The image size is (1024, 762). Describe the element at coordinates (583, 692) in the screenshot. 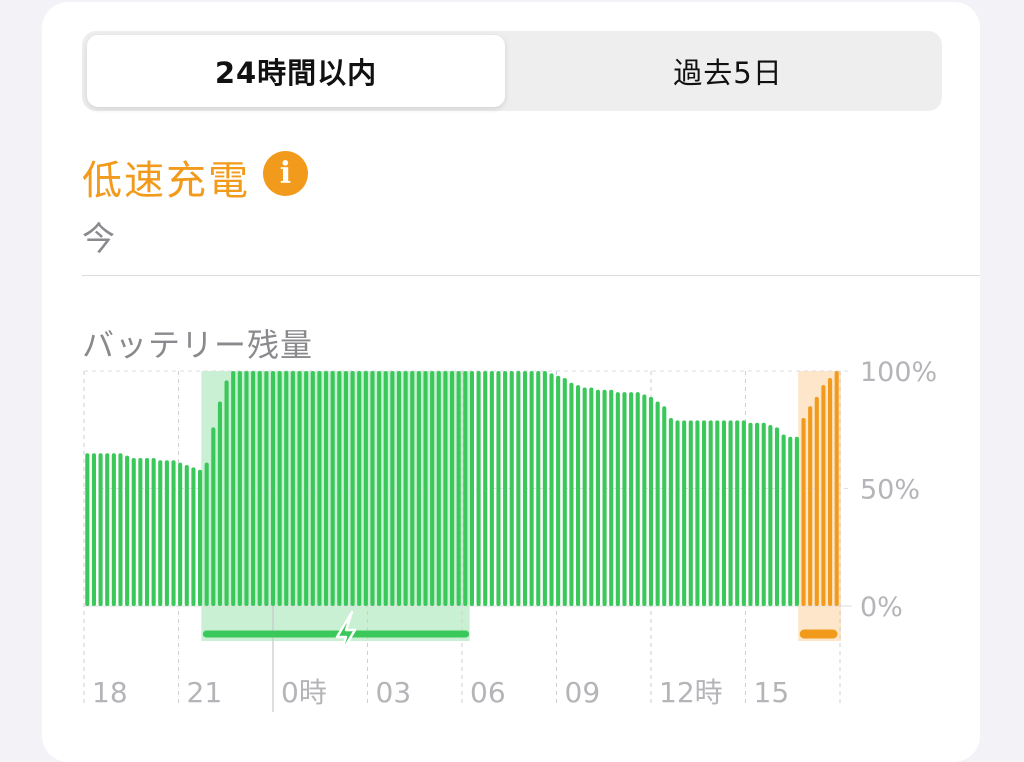

I see `x-tick-label: 09` at that location.